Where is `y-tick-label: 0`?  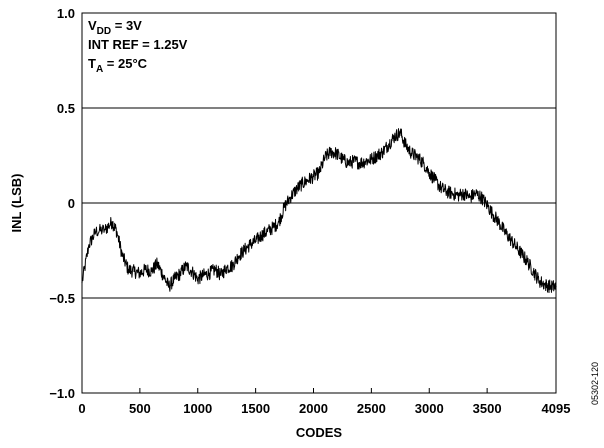
y-tick-label: 0 is located at coordinates (71, 203).